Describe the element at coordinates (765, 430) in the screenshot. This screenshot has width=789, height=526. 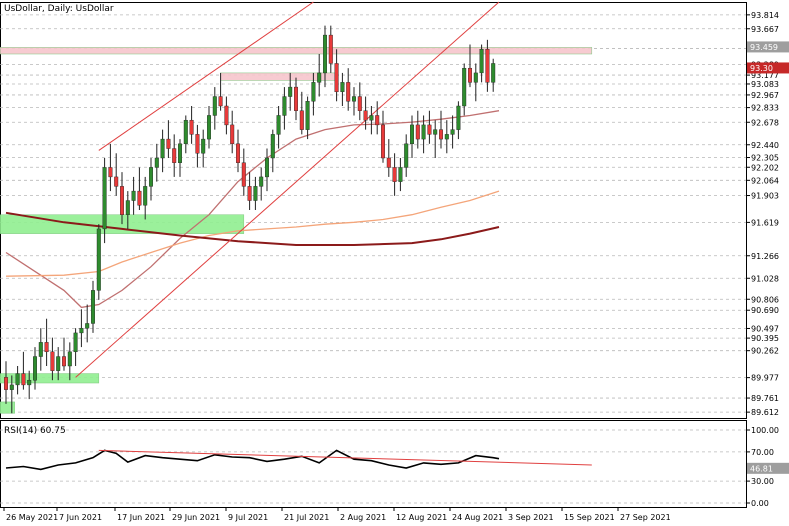
I see `rsi-tick-label: 100.00` at that location.